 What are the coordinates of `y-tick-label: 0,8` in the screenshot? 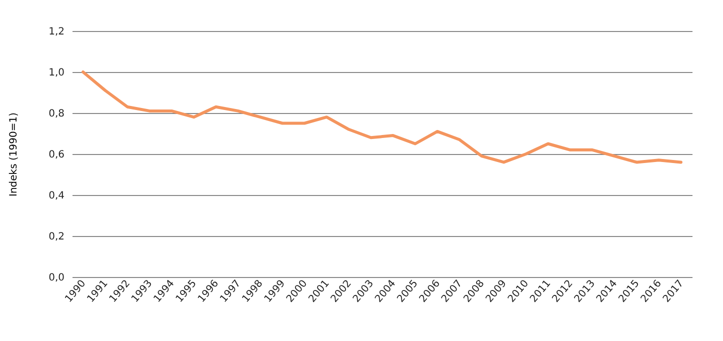 It's located at (56, 114).